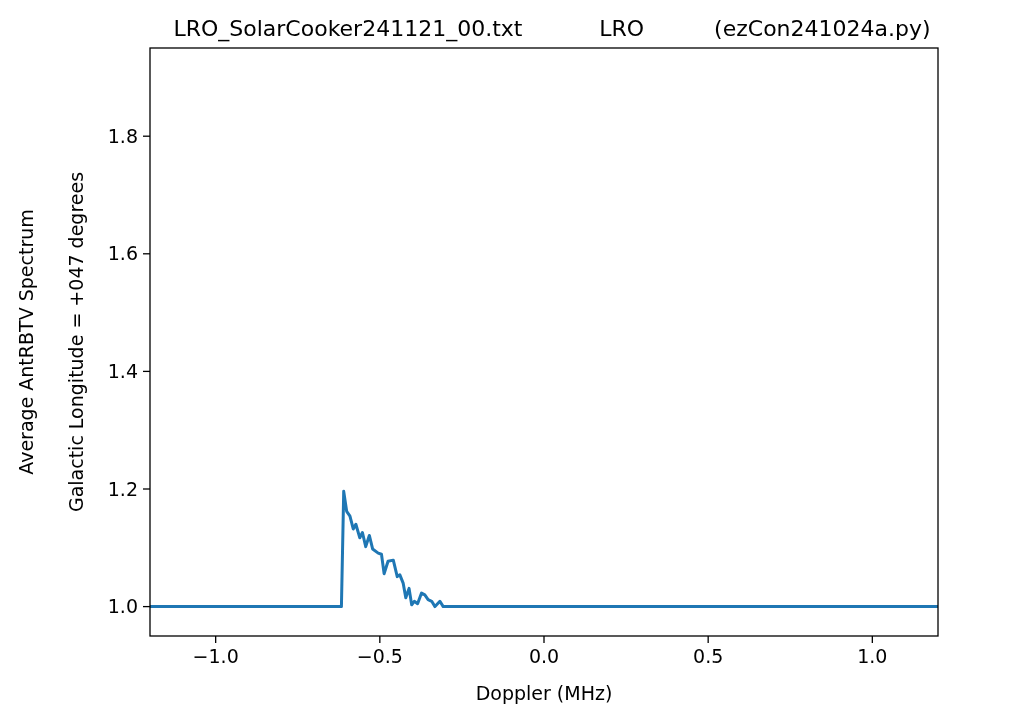  I want to click on y-tick-label: 1.0, so click(122, 606).